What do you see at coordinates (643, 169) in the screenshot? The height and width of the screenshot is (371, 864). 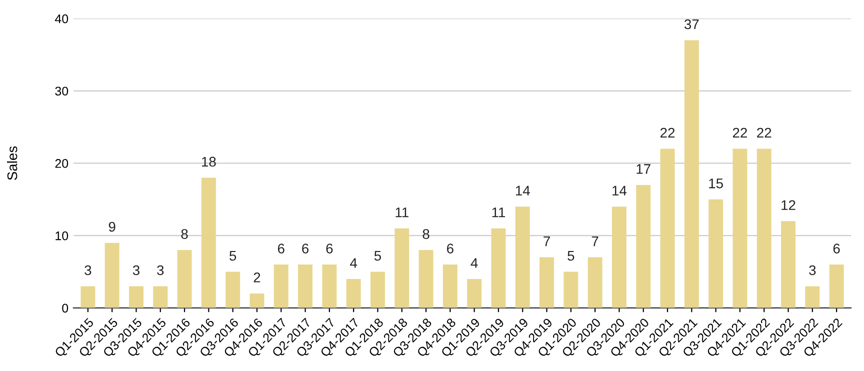 I see `data-label: 17` at bounding box center [643, 169].